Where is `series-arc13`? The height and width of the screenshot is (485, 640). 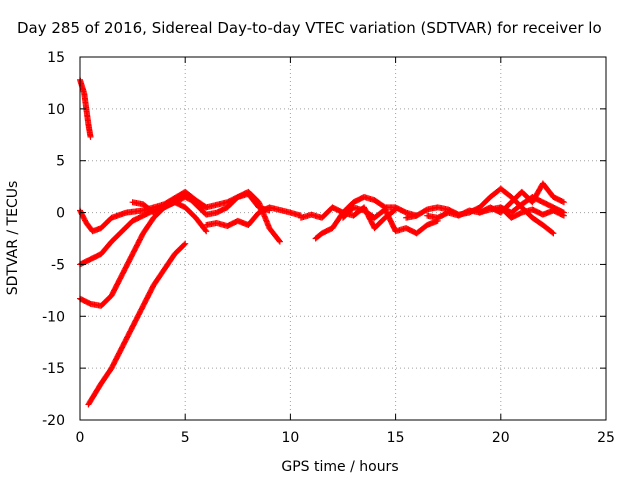 series-arc13 is located at coordinates (532, 212).